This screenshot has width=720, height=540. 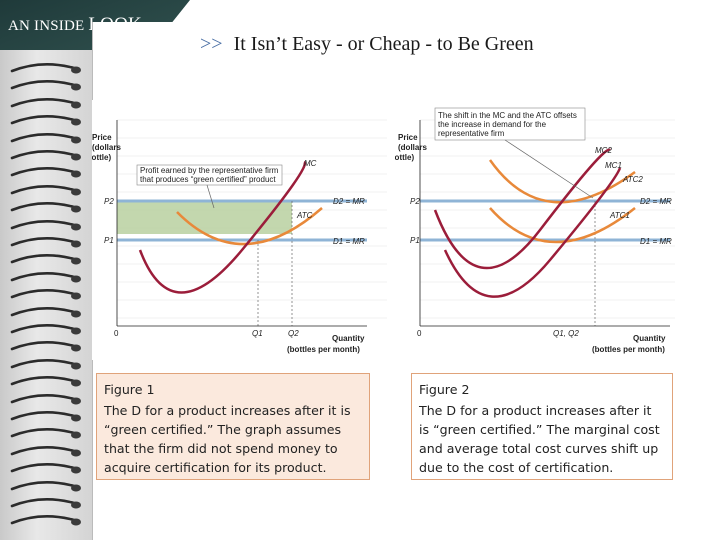 I want to click on fig2-annotation-line3: representative firm, so click(x=471, y=133).